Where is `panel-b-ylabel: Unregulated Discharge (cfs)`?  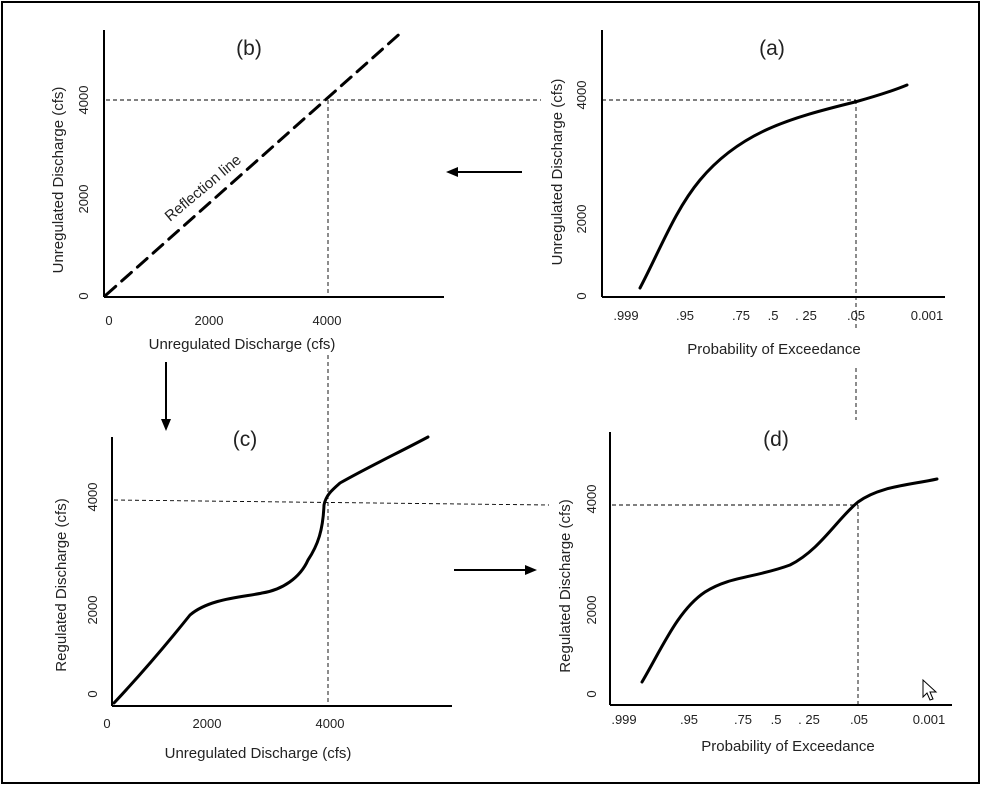
panel-b-ylabel: Unregulated Discharge (cfs) is located at coordinates (58, 180).